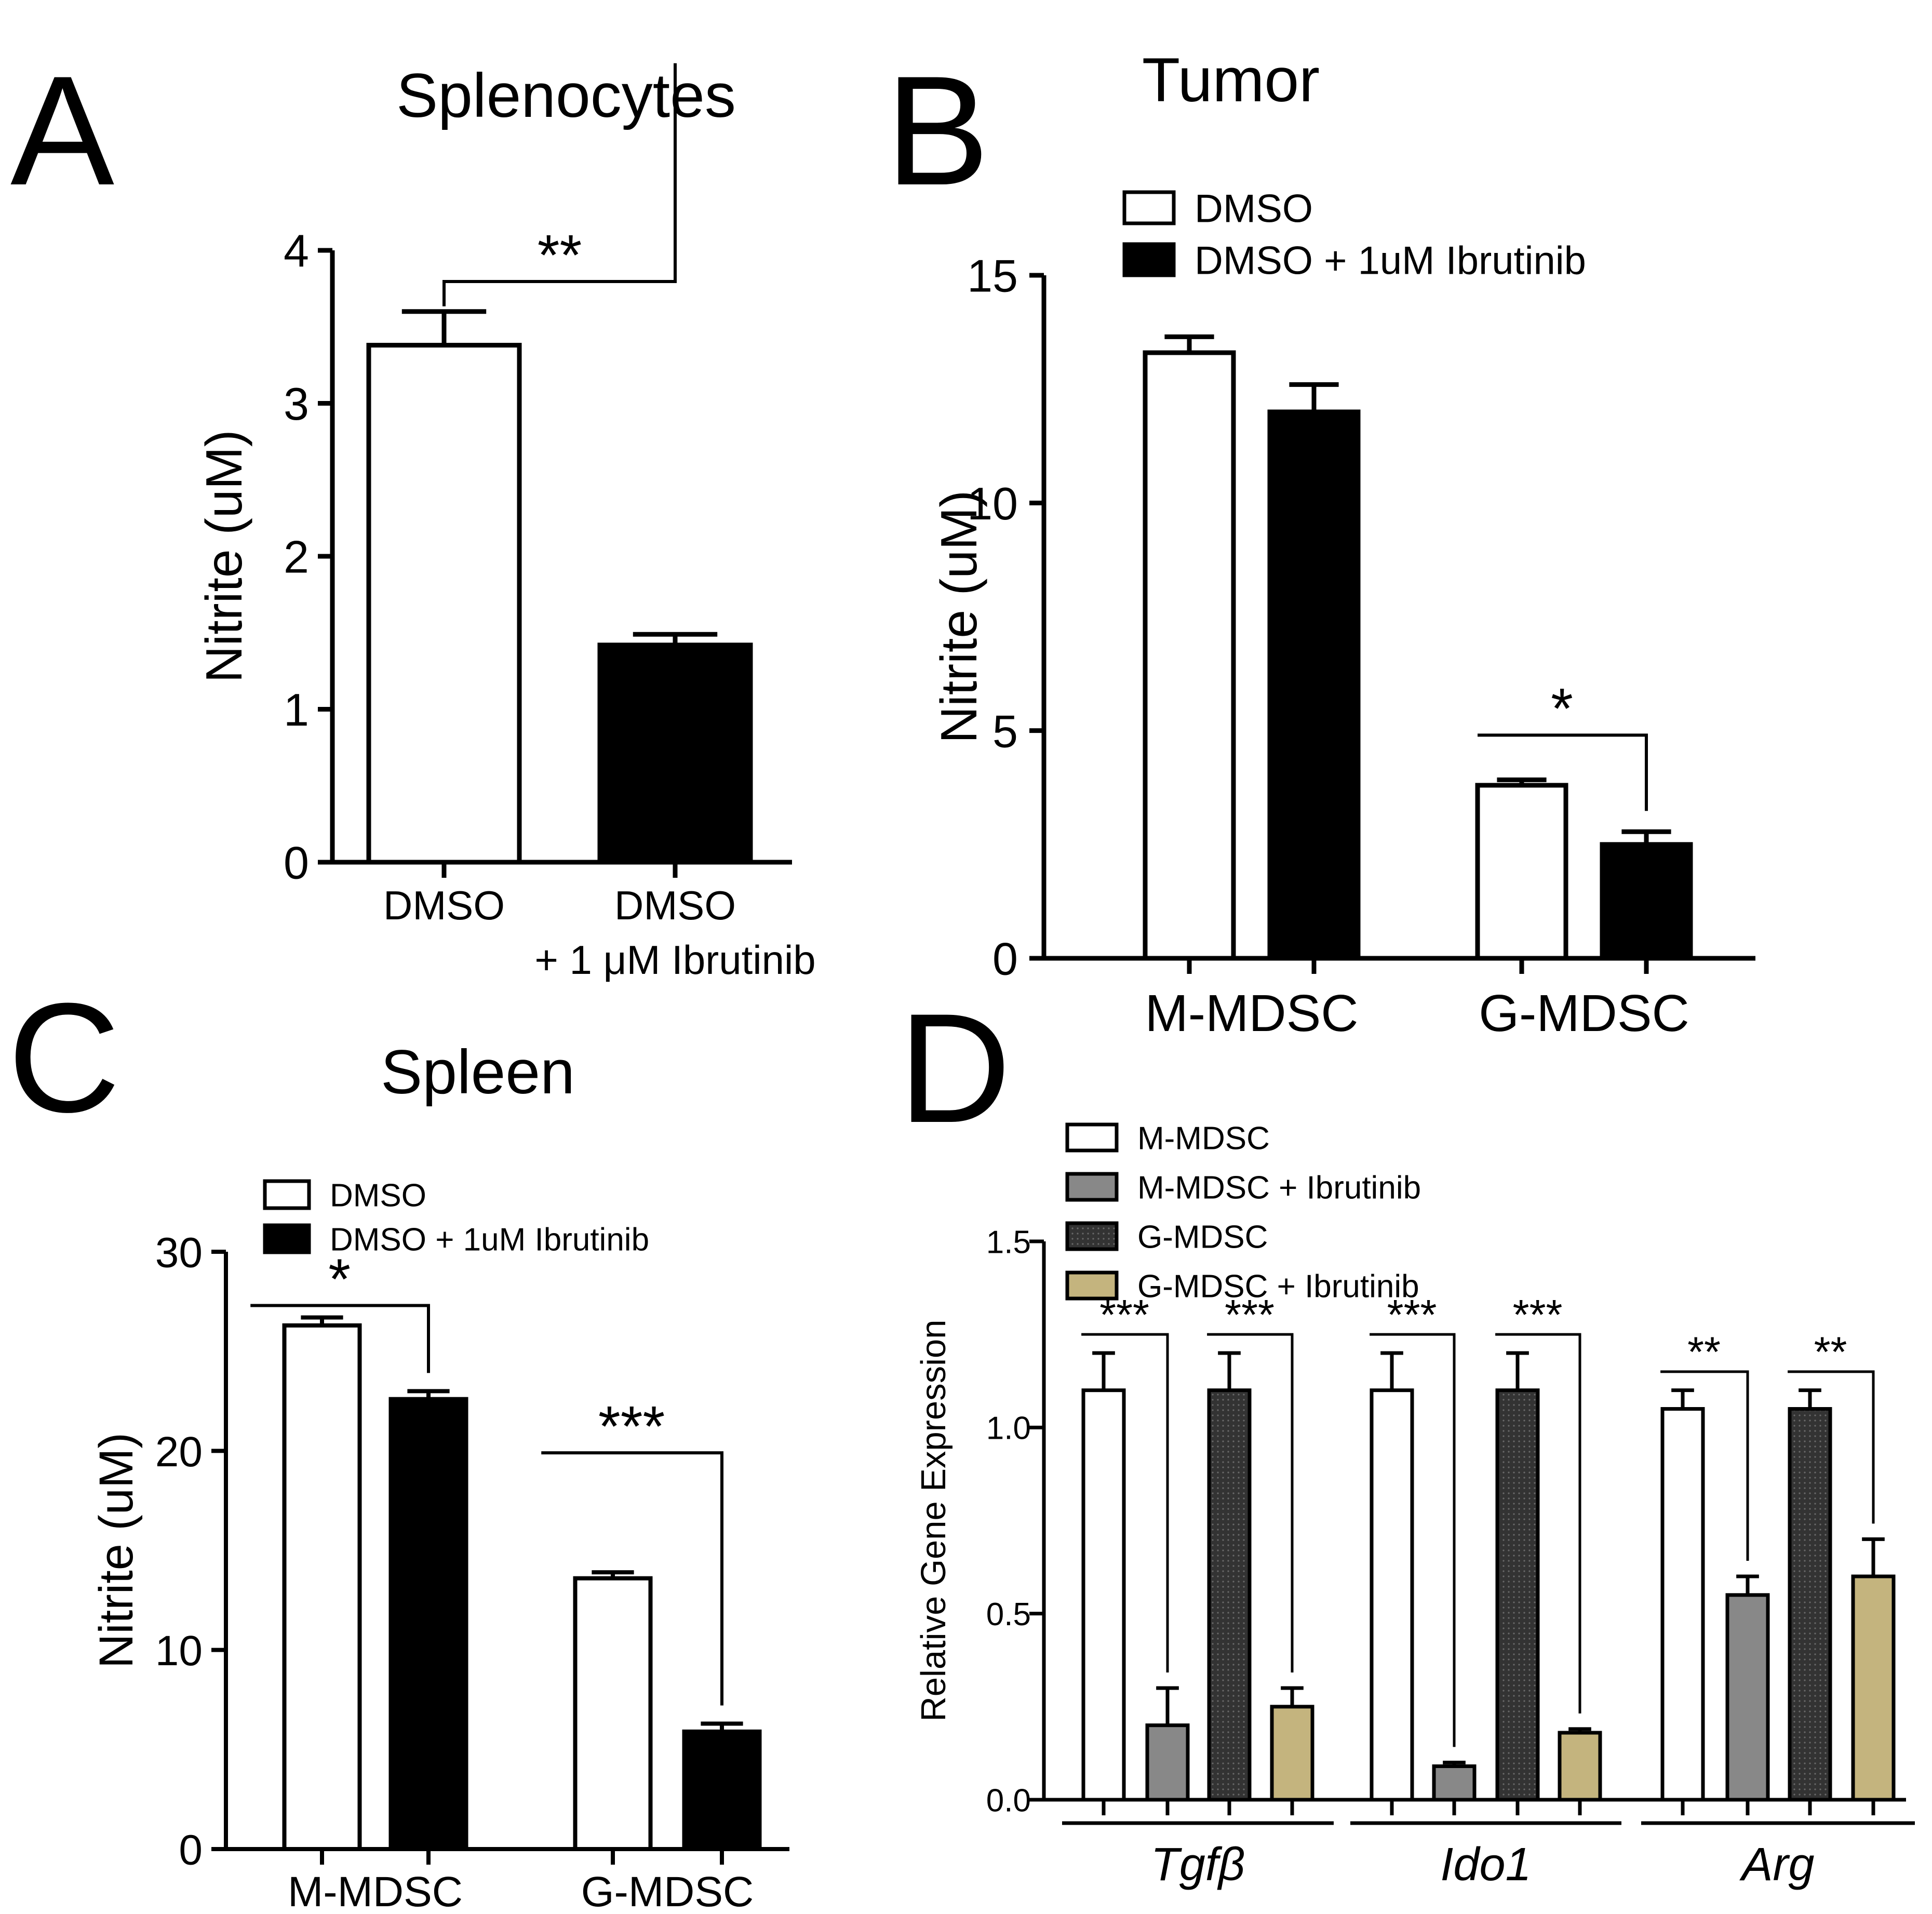 Image resolution: width=1932 pixels, height=1914 pixels. I want to click on panel-c-x-tick-label: M-MDSC, so click(376, 1891).